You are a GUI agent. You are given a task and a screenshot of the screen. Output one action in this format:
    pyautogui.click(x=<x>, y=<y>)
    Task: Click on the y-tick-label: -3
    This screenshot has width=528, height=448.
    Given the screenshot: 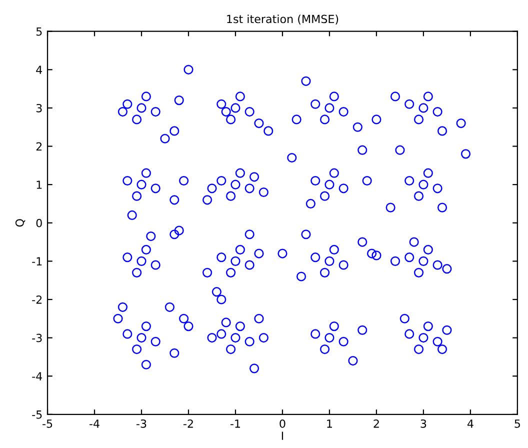 What is the action you would take?
    pyautogui.click(x=37, y=338)
    